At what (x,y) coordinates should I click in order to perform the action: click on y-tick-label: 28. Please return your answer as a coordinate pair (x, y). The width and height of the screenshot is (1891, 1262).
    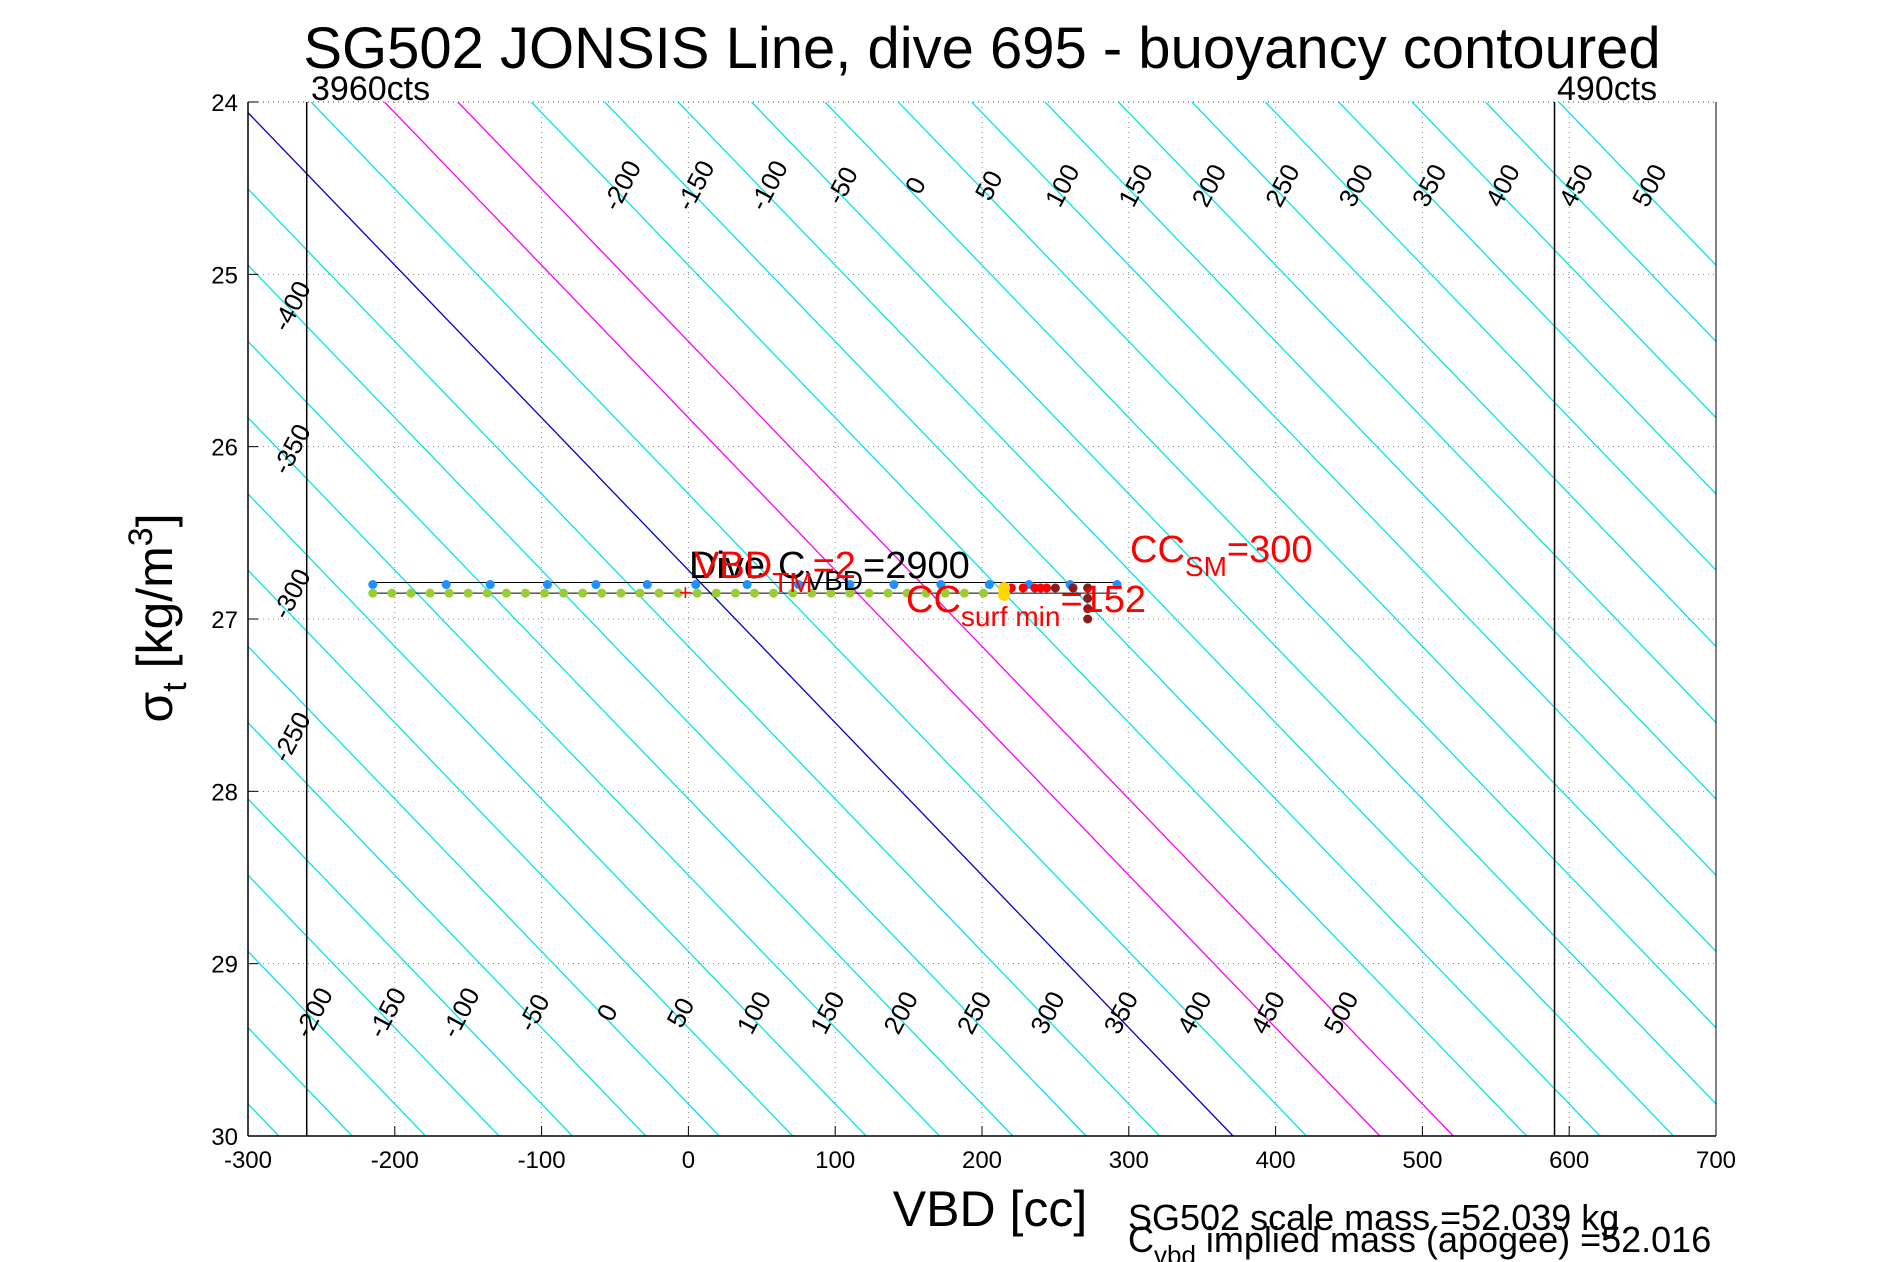
    Looking at the image, I should click on (224, 792).